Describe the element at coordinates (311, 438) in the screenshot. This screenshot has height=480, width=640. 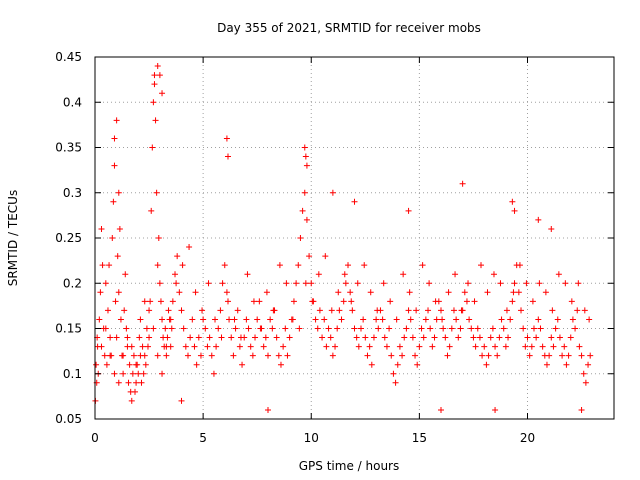
I see `x-tick-label: 10` at that location.